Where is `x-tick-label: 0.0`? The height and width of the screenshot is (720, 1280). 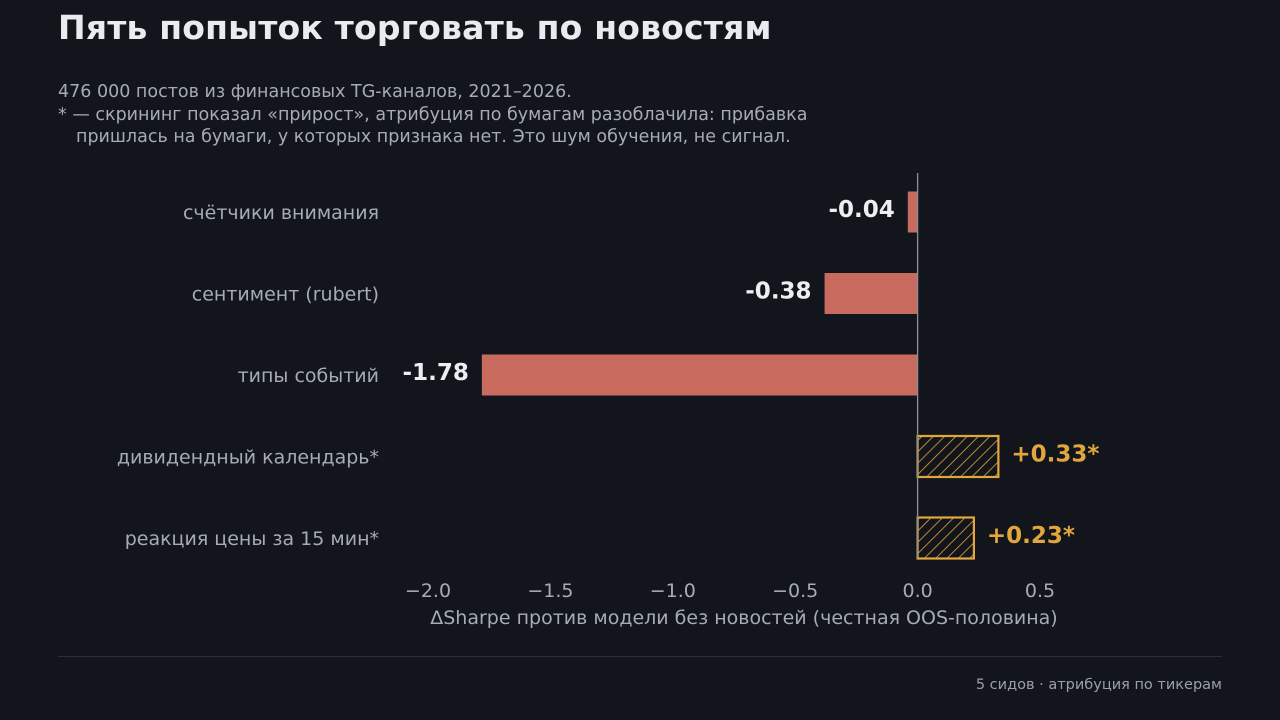
x-tick-label: 0.0 is located at coordinates (917, 591).